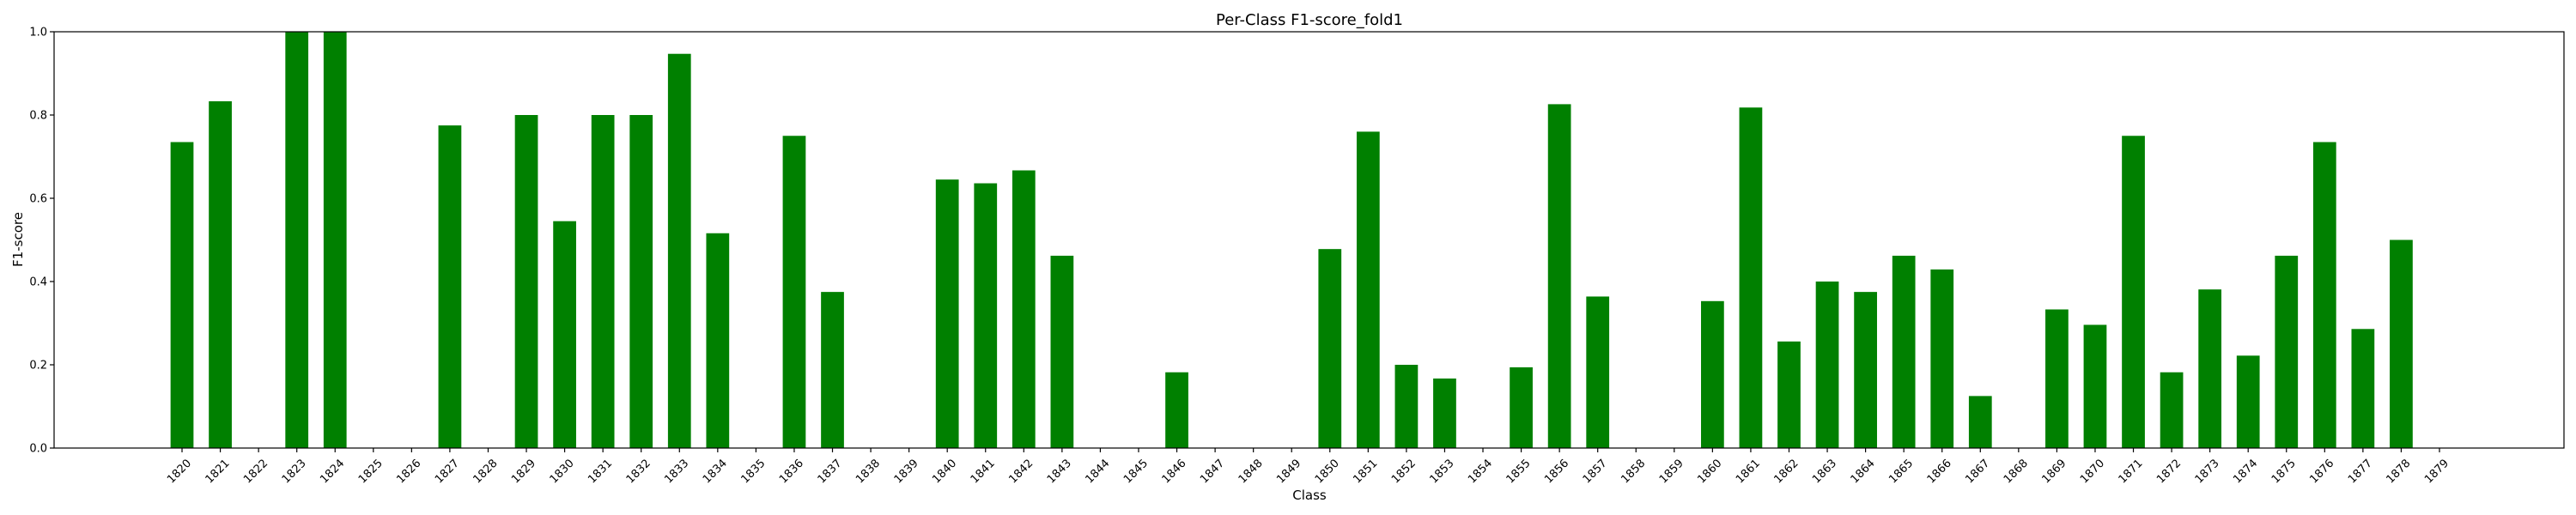 Image resolution: width=2576 pixels, height=515 pixels. Describe the element at coordinates (830, 471) in the screenshot. I see `x-tick-label: 1837` at that location.